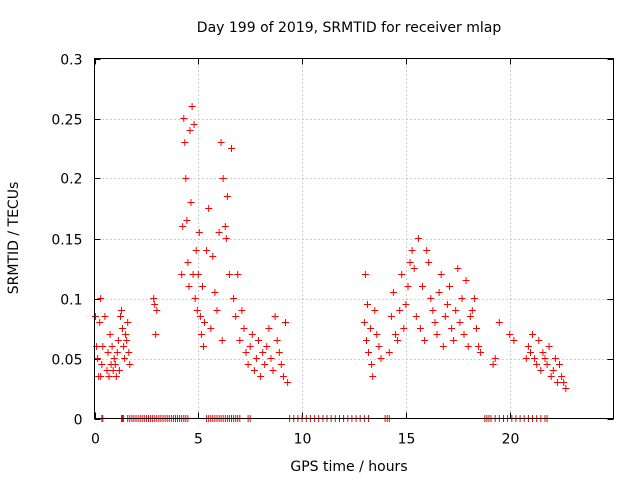 The width and height of the screenshot is (640, 480). Describe the element at coordinates (407, 440) in the screenshot. I see `x-tick-label: 15` at that location.